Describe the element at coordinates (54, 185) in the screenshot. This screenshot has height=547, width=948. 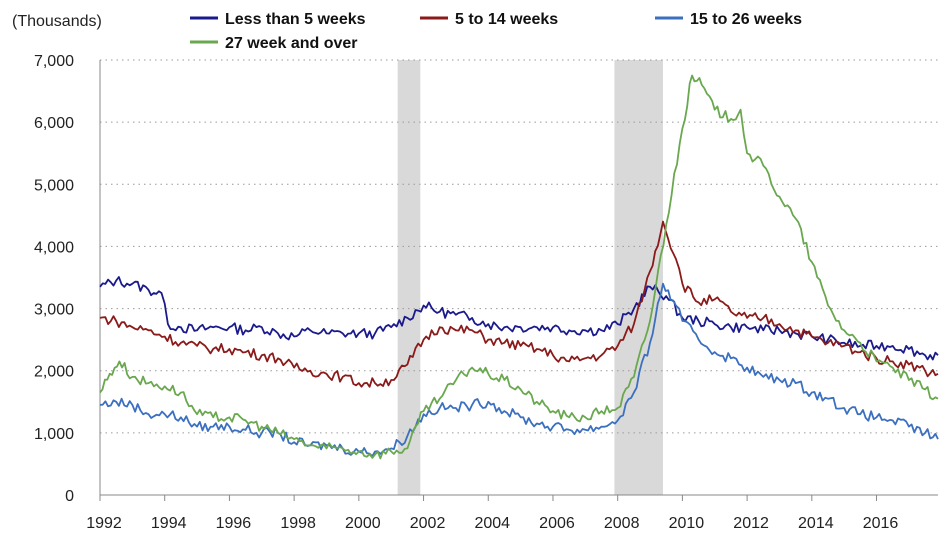
I see `y-tick-label: 5,000` at that location.